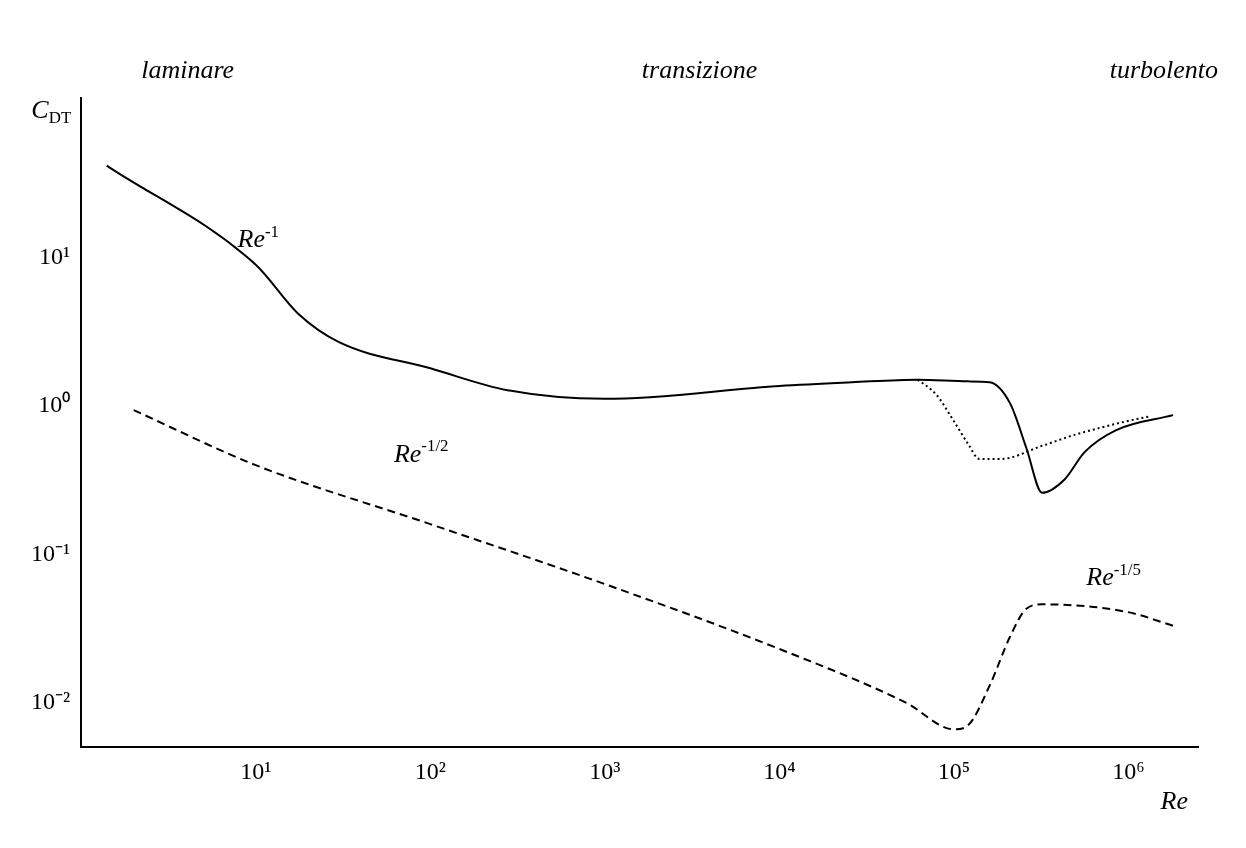  Describe the element at coordinates (256, 770) in the screenshot. I see `x-tick-label: 10¹` at that location.